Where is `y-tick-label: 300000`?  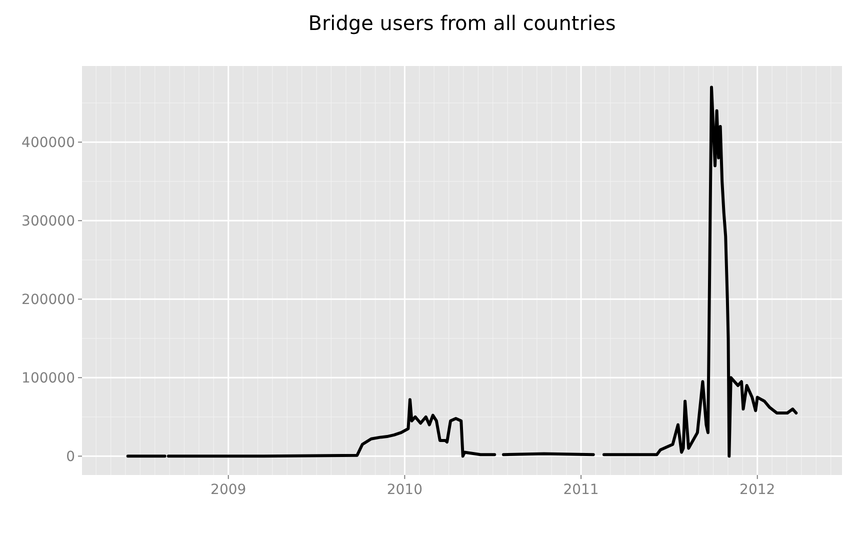
y-tick-label: 300000 is located at coordinates (48, 222).